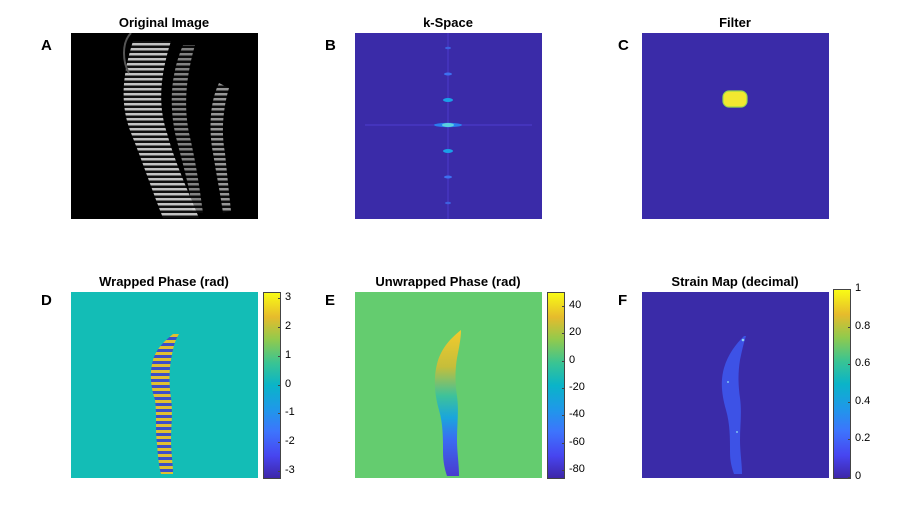 This screenshot has height=508, width=907. I want to click on unwrapped-phase-tick-label: -40, so click(577, 414).